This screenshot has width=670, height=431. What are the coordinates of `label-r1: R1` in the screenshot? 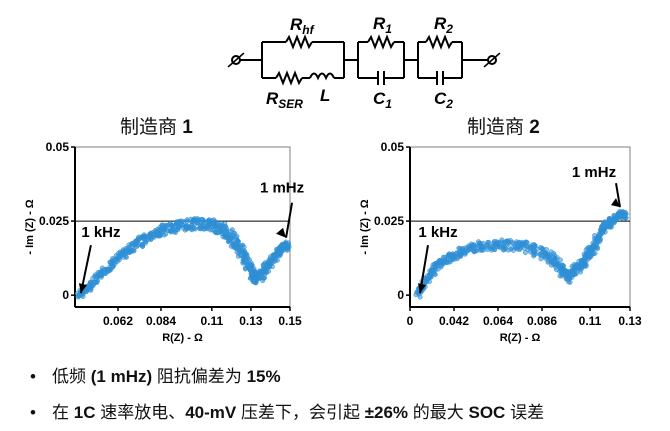 It's located at (382, 25).